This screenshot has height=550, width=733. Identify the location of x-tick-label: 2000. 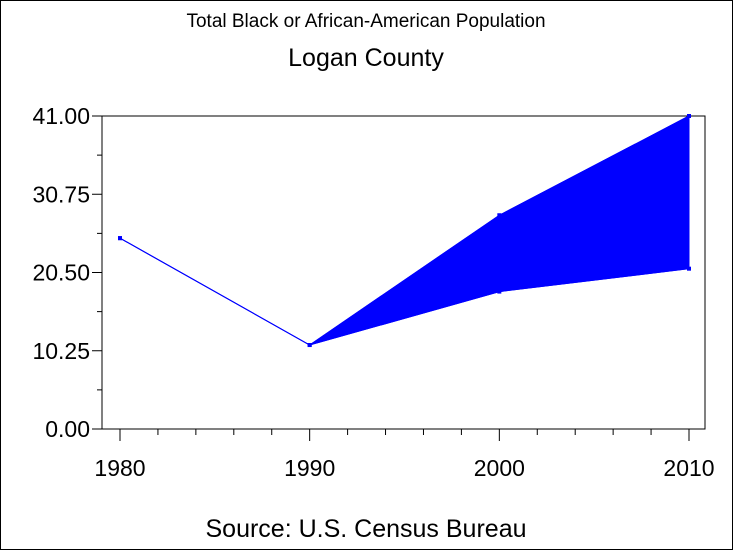
(499, 468).